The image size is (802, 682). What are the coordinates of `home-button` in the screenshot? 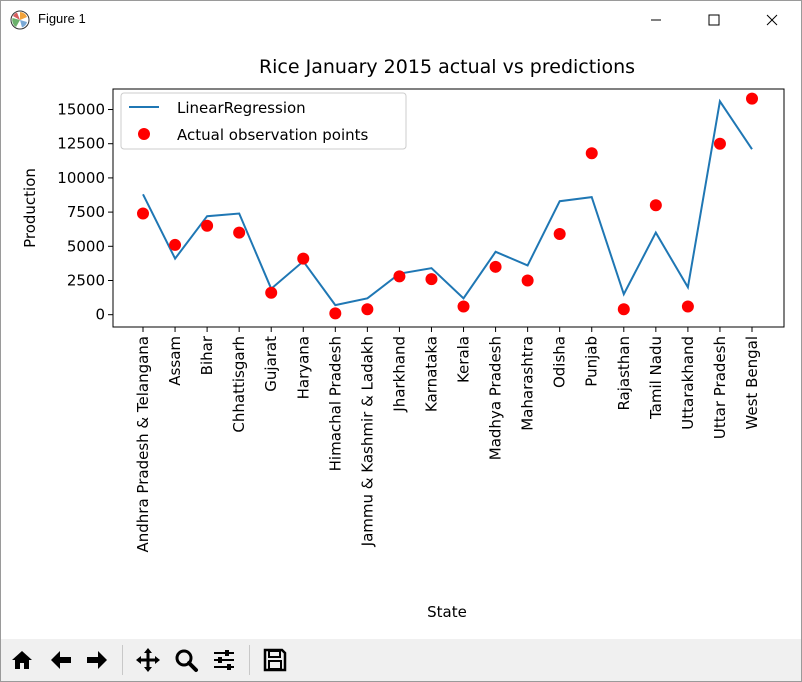 It's located at (22, 660).